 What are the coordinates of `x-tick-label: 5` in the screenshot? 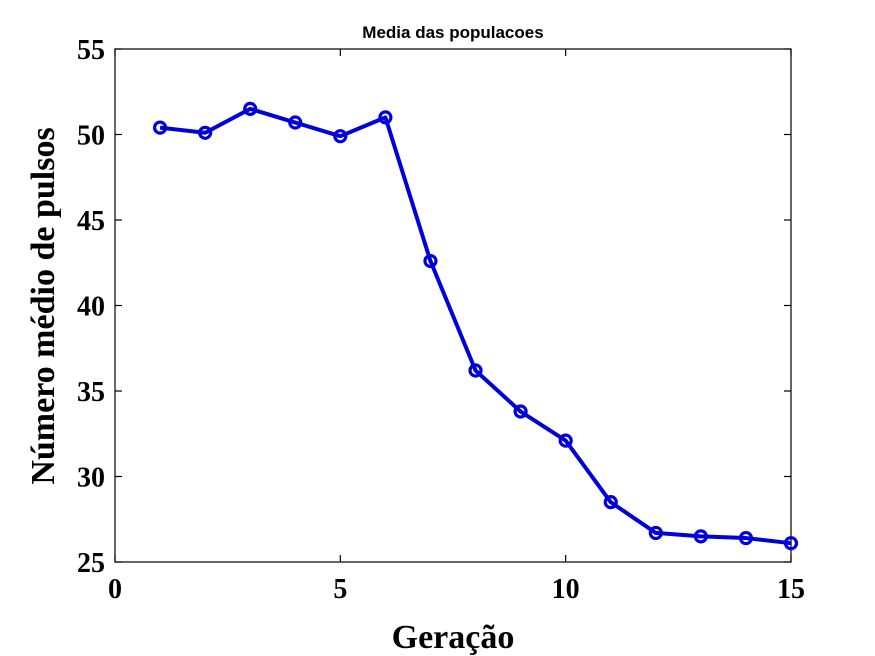 It's located at (340, 589).